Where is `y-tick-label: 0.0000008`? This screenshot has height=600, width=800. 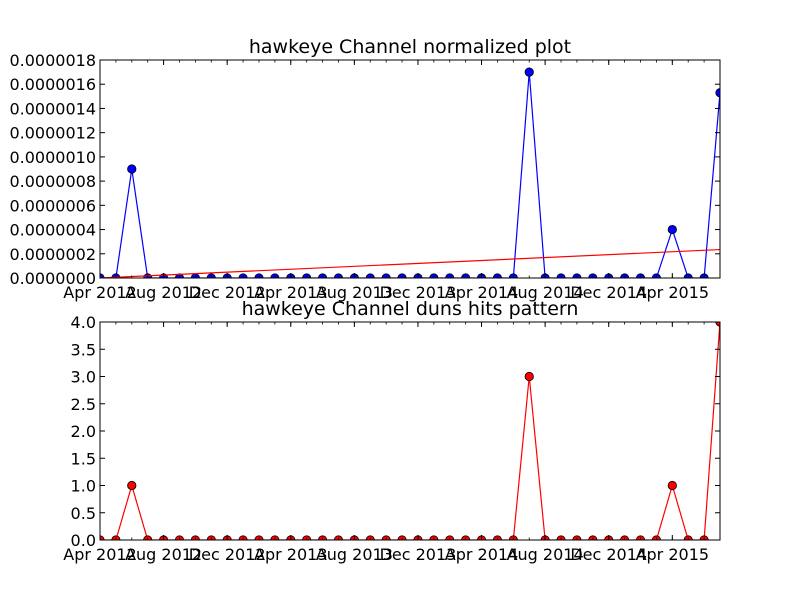
y-tick-label: 0.0000008 is located at coordinates (52, 181).